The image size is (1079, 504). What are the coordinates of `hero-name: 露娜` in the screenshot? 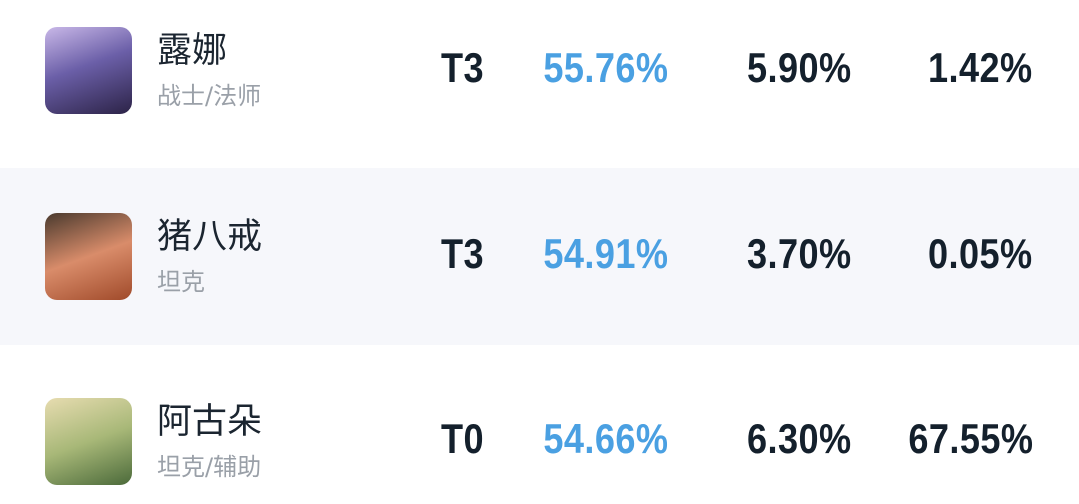 It's located at (192, 51).